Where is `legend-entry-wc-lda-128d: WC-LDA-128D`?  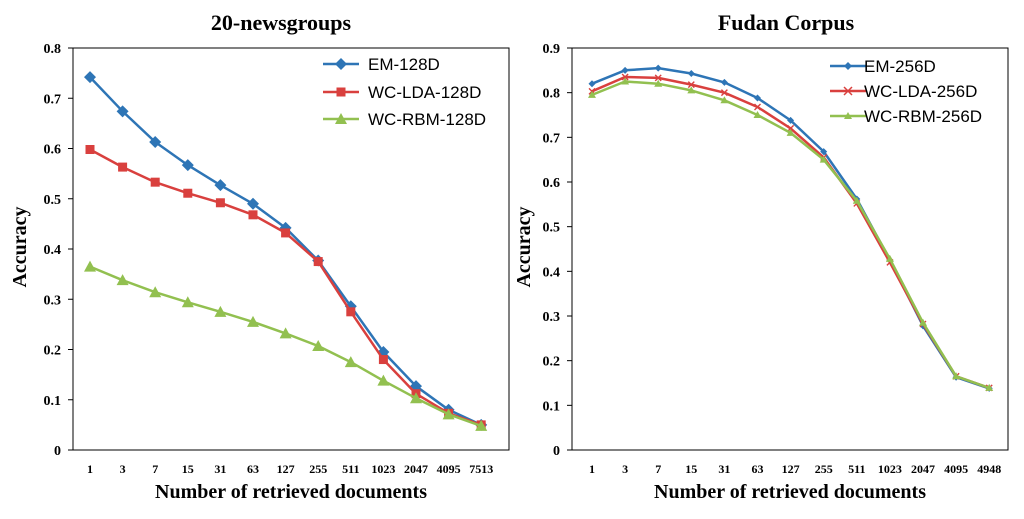 legend-entry-wc-lda-128d: WC-LDA-128D is located at coordinates (402, 92).